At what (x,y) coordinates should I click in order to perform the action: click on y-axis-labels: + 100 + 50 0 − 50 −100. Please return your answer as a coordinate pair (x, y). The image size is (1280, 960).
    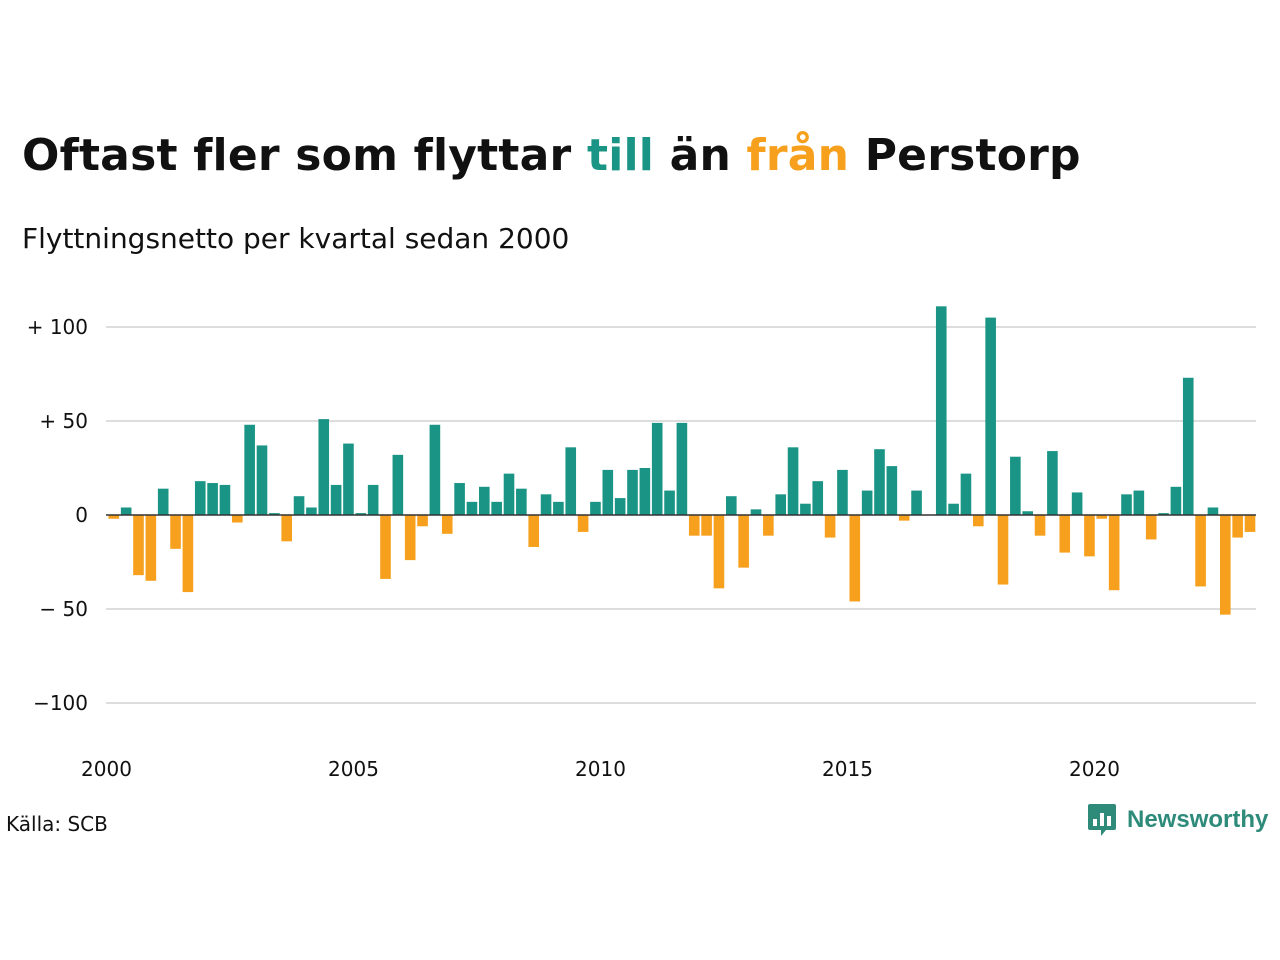
    Looking at the image, I should click on (57, 515).